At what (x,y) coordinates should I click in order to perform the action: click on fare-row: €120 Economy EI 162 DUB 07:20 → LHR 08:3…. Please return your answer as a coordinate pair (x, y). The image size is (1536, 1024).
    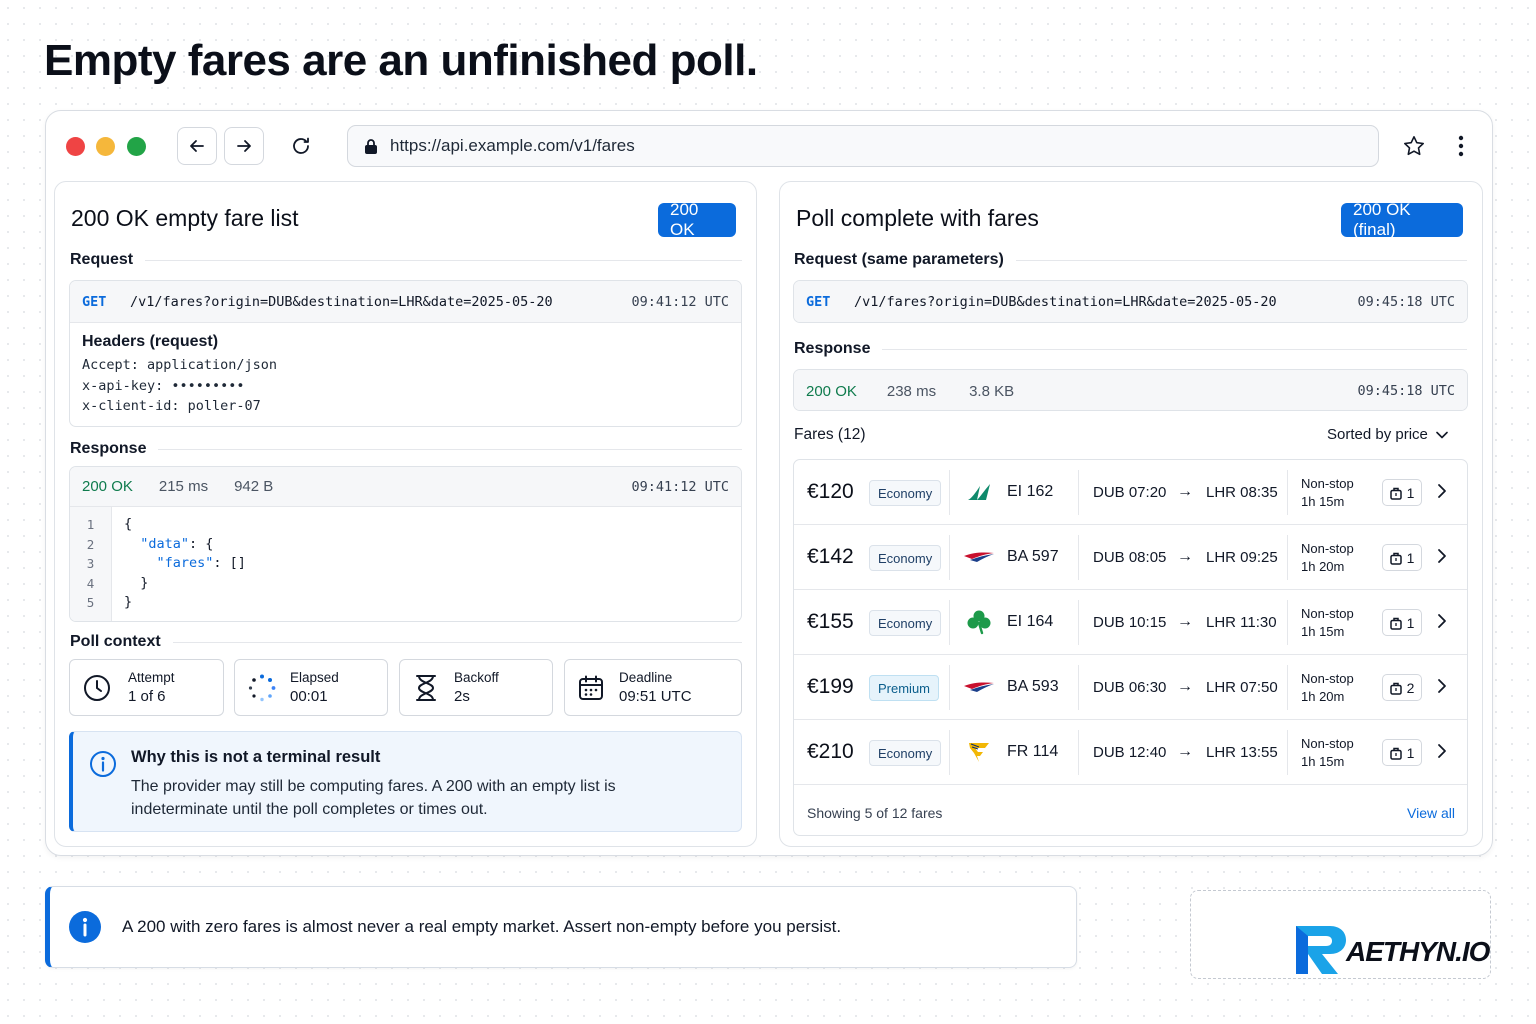
    Looking at the image, I should click on (1130, 492).